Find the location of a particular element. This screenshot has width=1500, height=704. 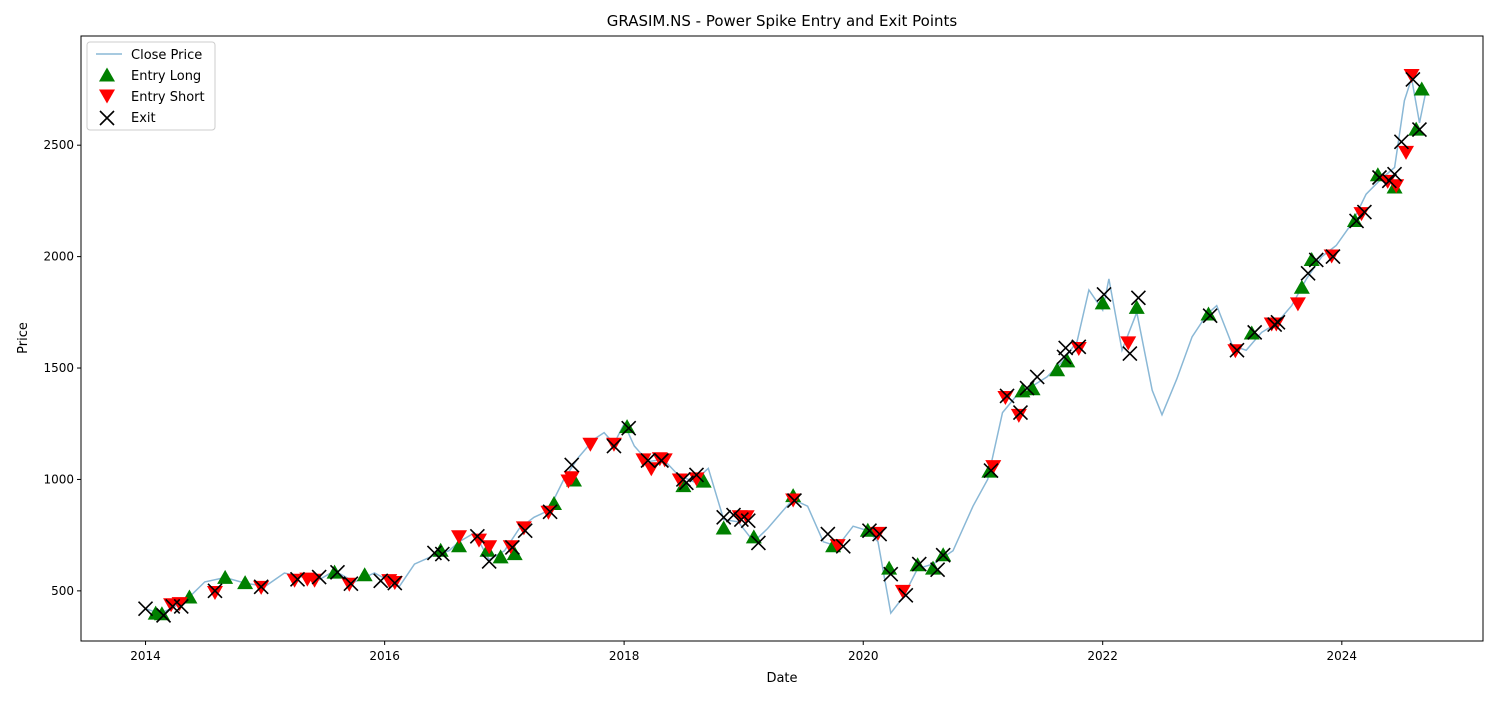

x-tick-label: 2022 is located at coordinates (1102, 656).